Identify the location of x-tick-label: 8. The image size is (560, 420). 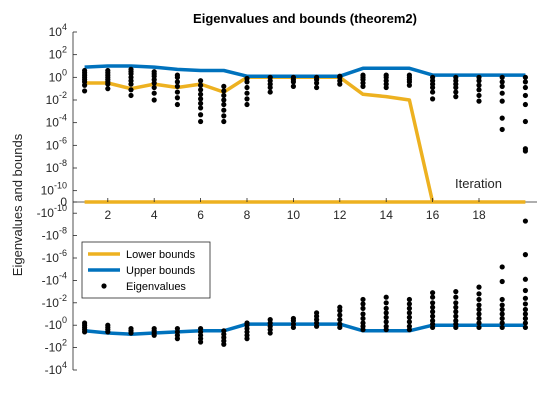
(247, 215).